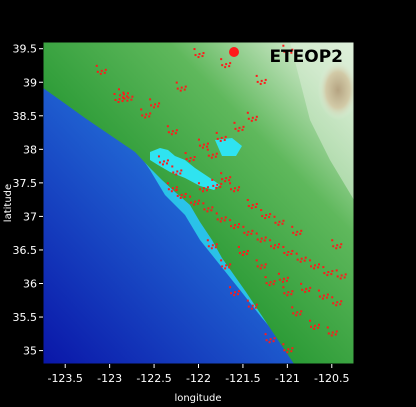  Describe the element at coordinates (322, 121) in the screenshot. I see `sierra-highland` at that location.